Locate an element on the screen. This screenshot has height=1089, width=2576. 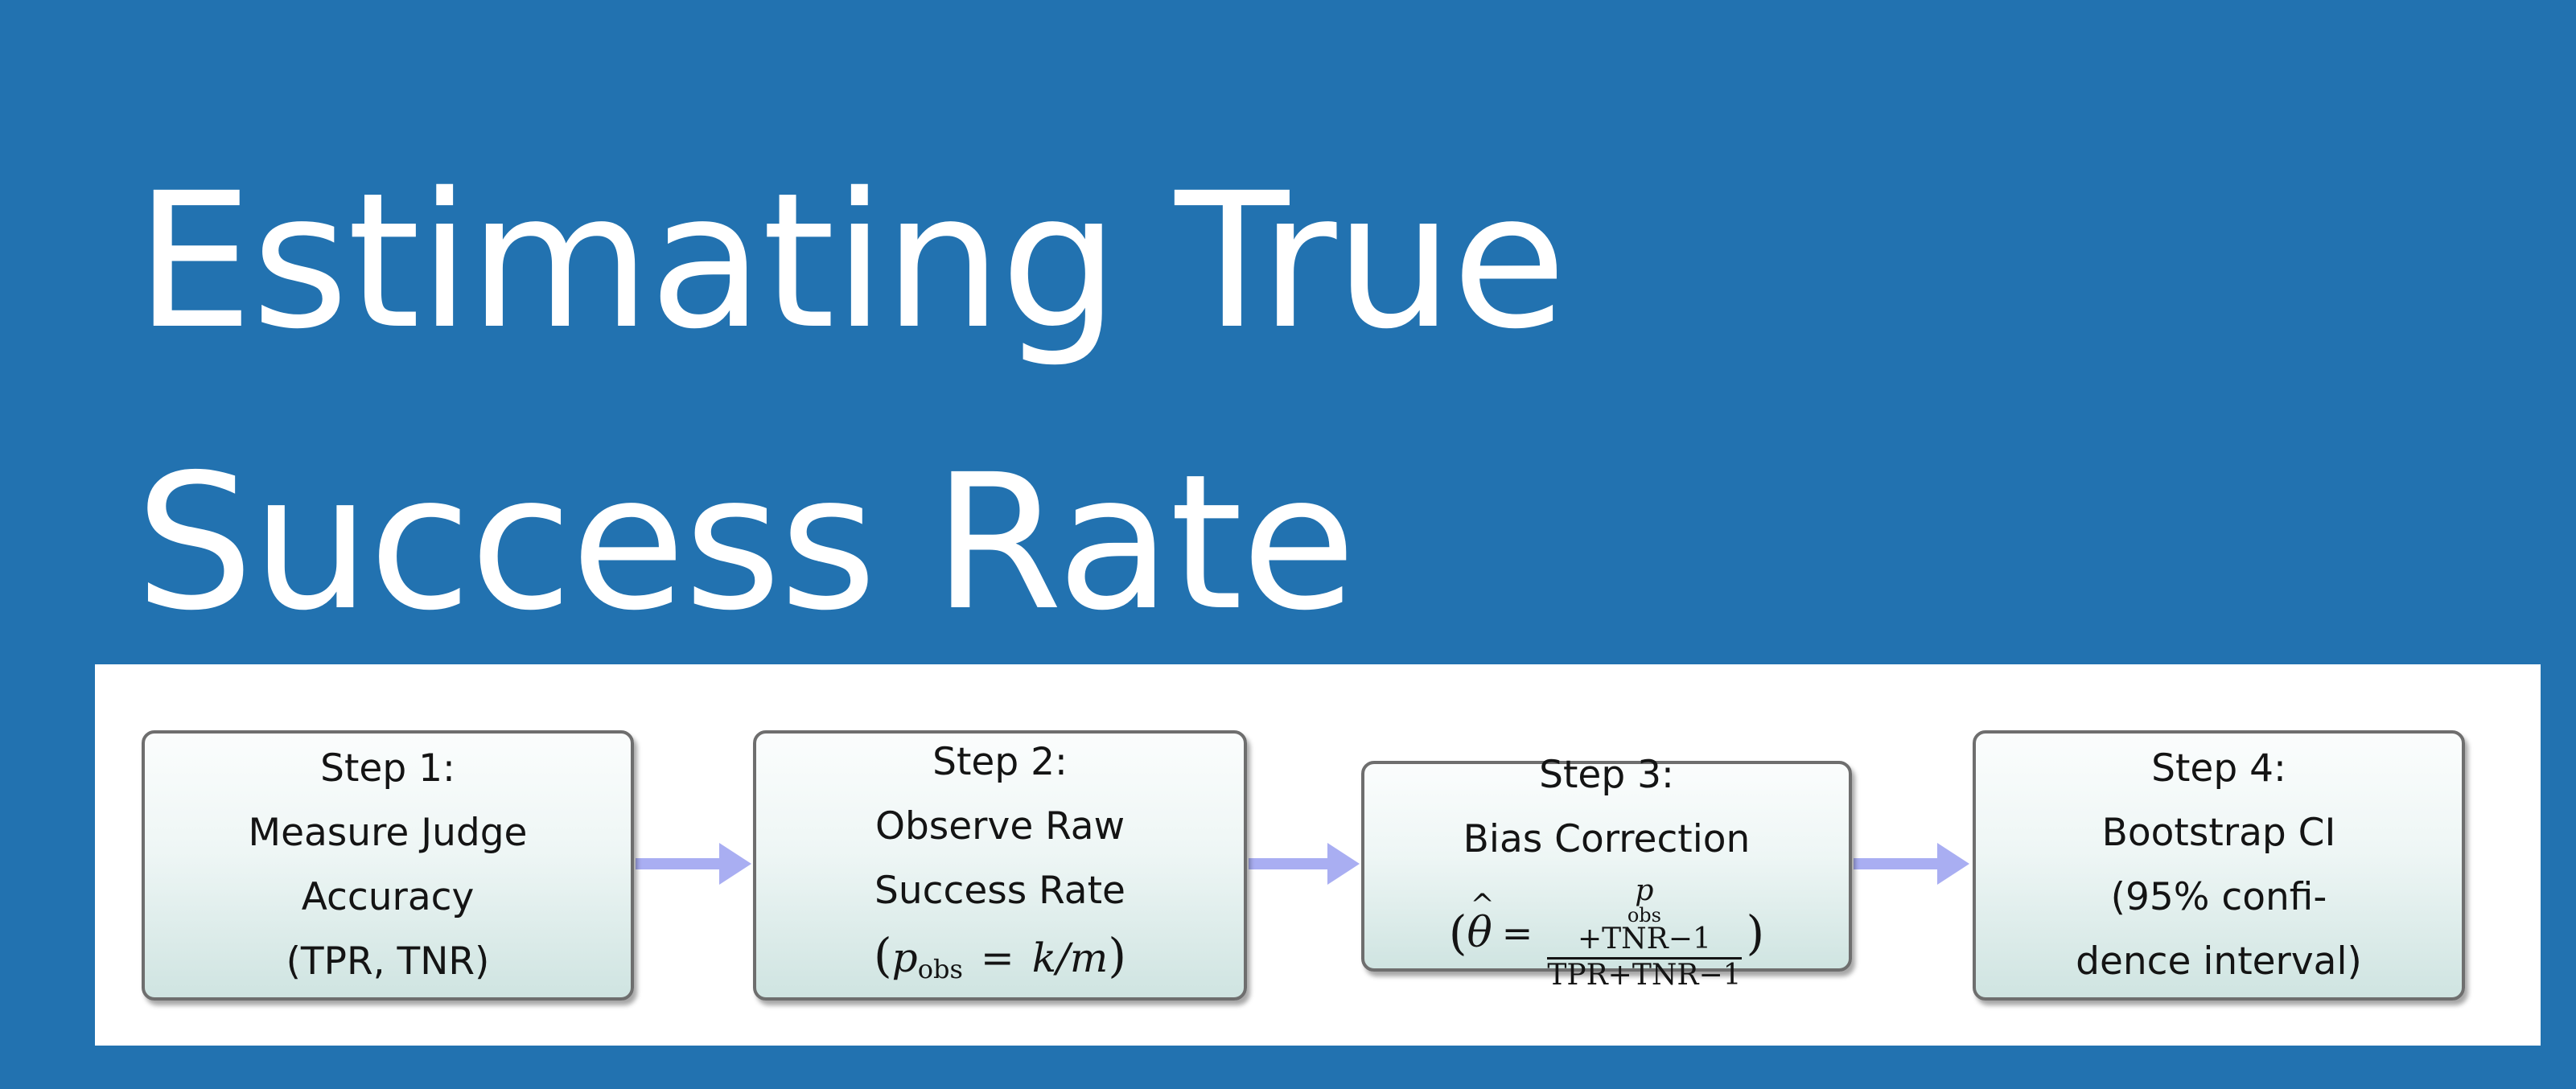
numerator-subscript: obs is located at coordinates (1644, 915).